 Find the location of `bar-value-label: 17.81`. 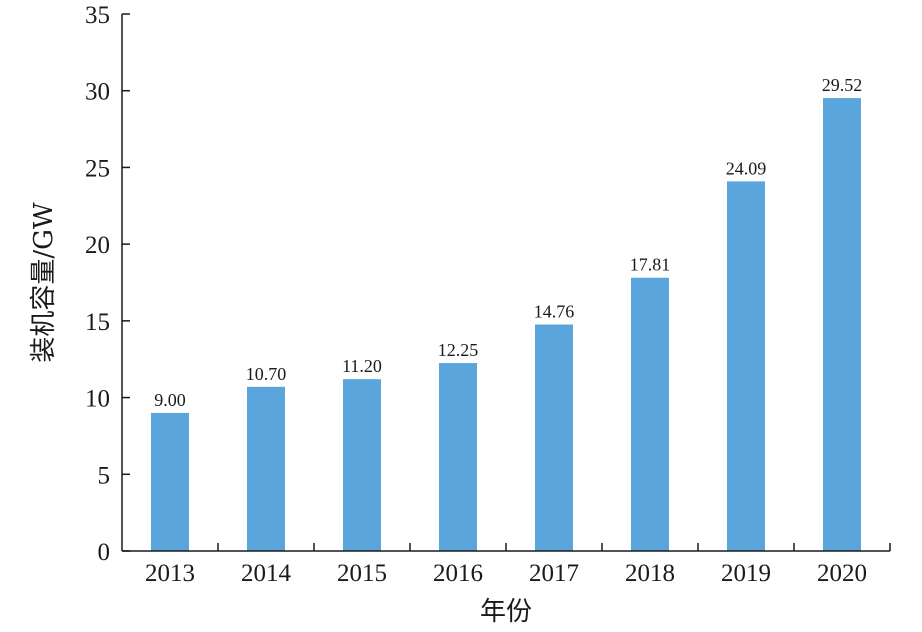

bar-value-label: 17.81 is located at coordinates (650, 265).